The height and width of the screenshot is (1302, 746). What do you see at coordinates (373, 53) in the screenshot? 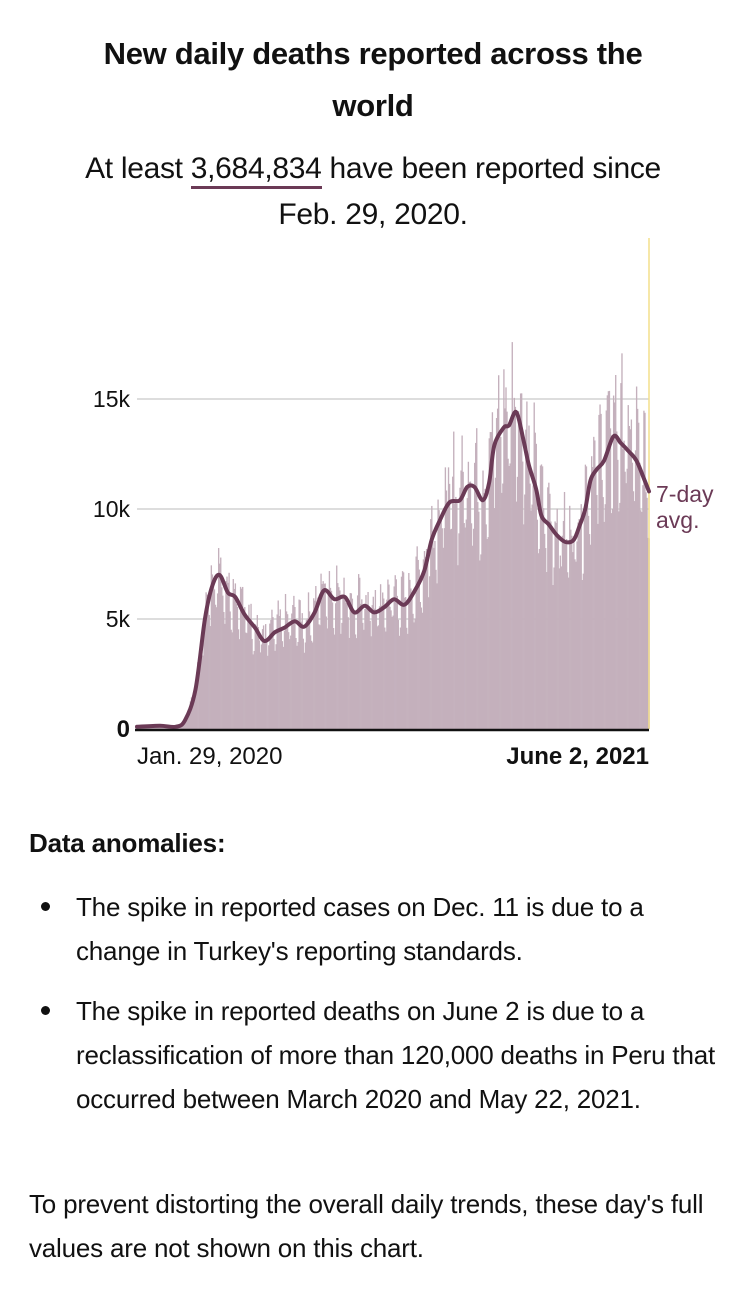
I see `title-line-1: New daily deaths reported across the` at bounding box center [373, 53].